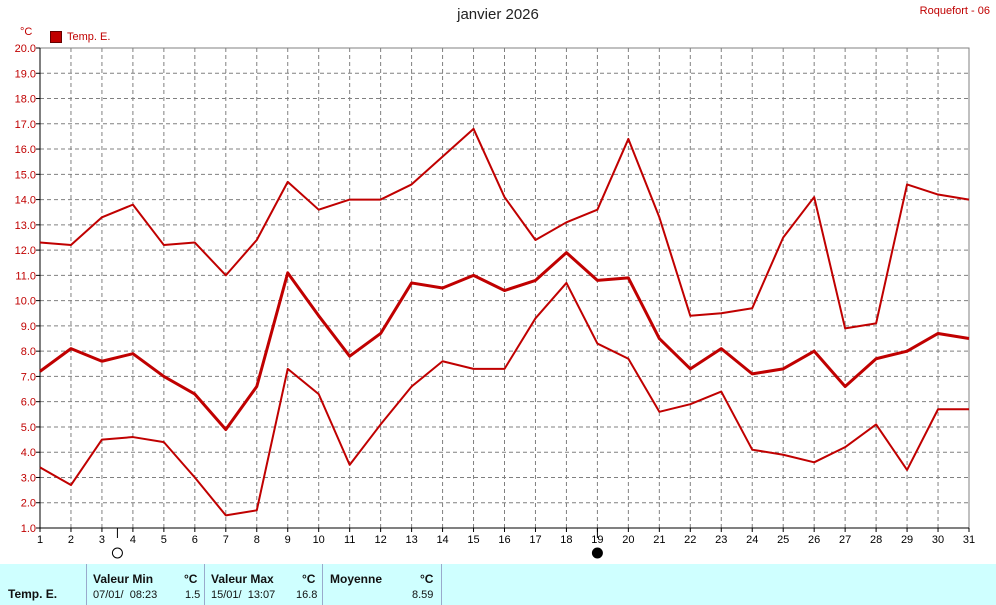 The width and height of the screenshot is (996, 605). Describe the element at coordinates (597, 540) in the screenshot. I see `x-tick-label: 19` at that location.